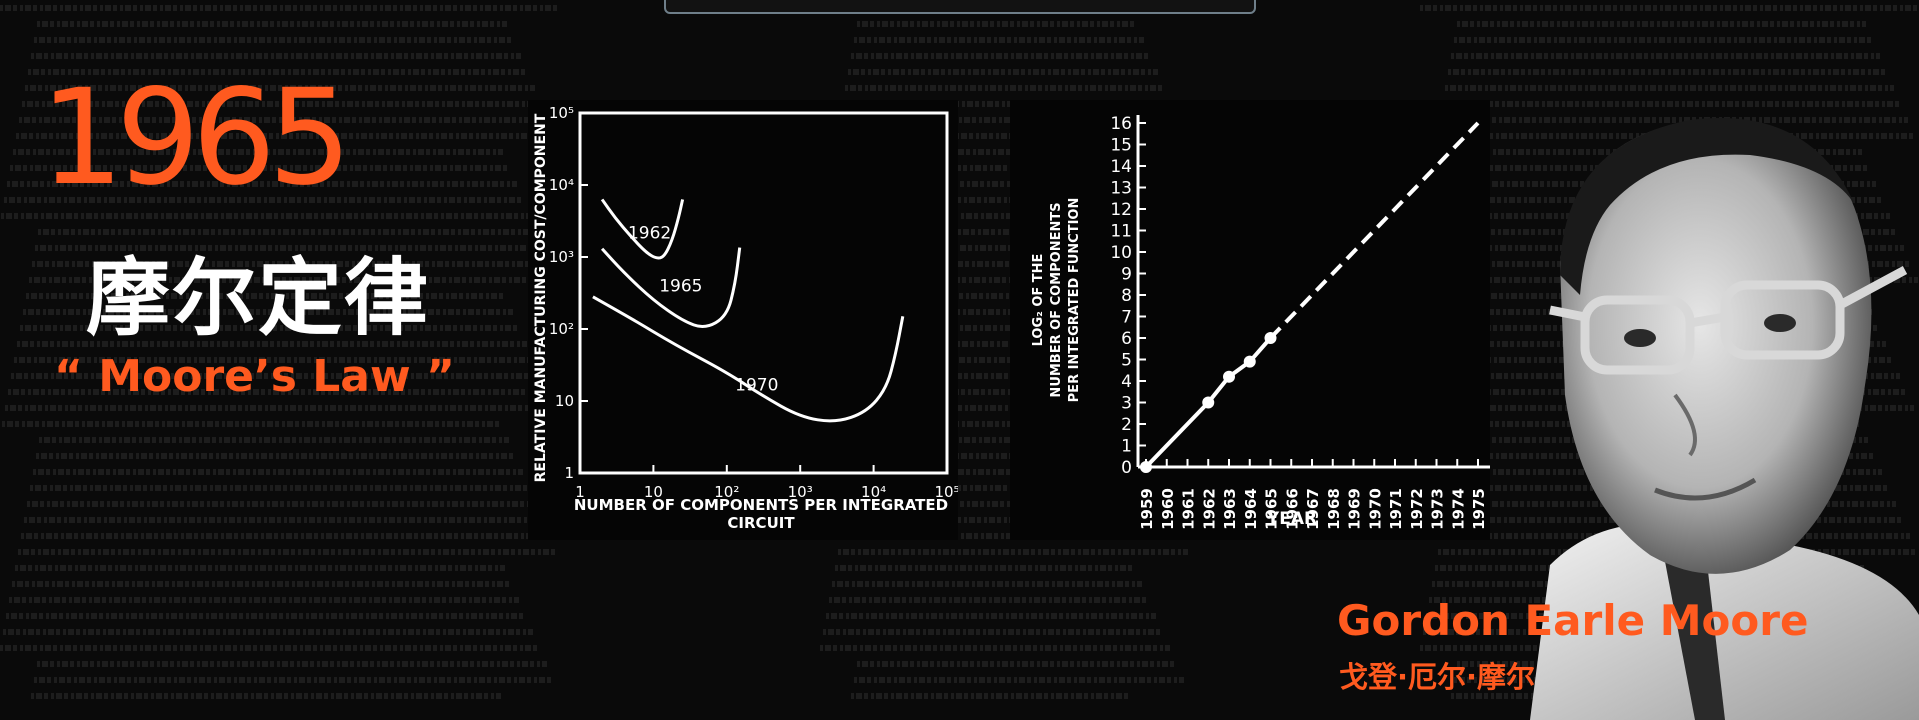  Describe the element at coordinates (1126, 447) in the screenshot. I see `chart2-y-tick-label: 1` at that location.